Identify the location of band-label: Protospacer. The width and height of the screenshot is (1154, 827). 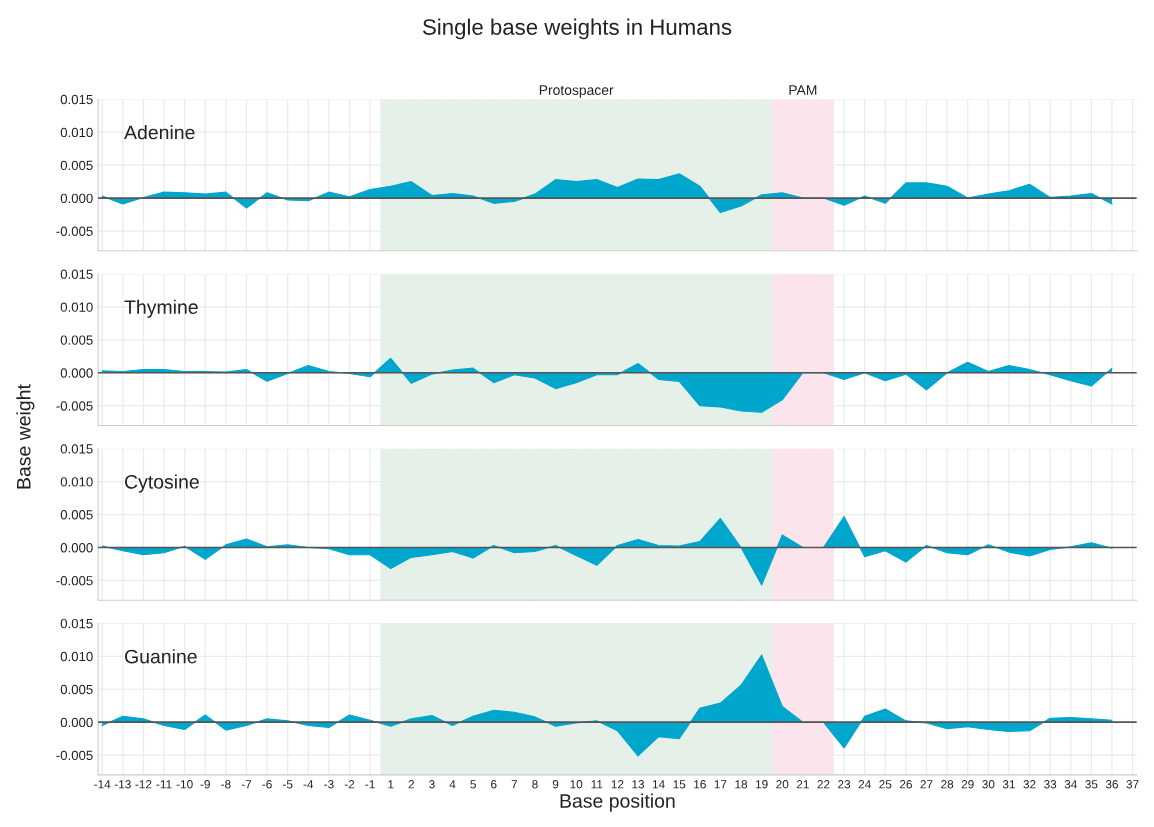
(576, 91).